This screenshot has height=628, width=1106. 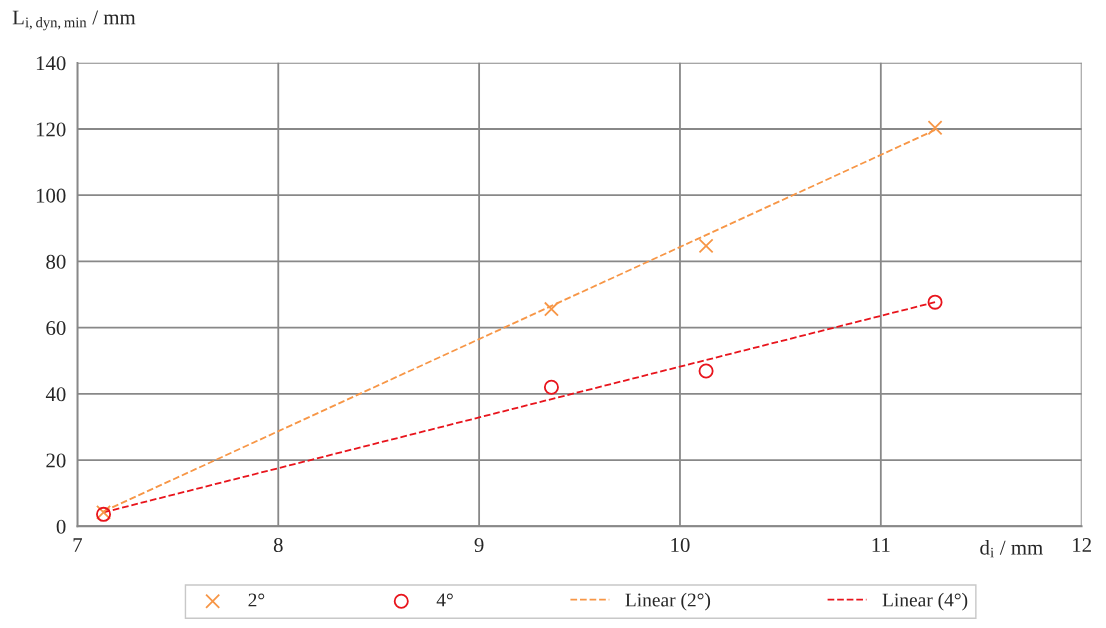 What do you see at coordinates (51, 195) in the screenshot?
I see `y-tick-label: 100` at bounding box center [51, 195].